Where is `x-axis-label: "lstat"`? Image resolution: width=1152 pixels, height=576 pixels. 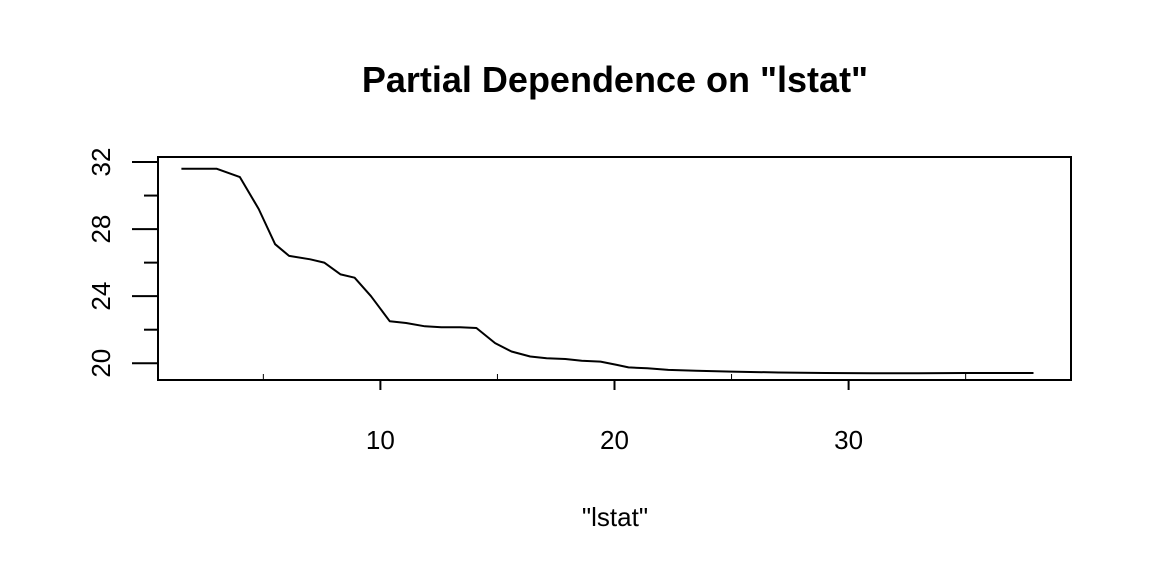 x-axis-label: "lstat" is located at coordinates (615, 517).